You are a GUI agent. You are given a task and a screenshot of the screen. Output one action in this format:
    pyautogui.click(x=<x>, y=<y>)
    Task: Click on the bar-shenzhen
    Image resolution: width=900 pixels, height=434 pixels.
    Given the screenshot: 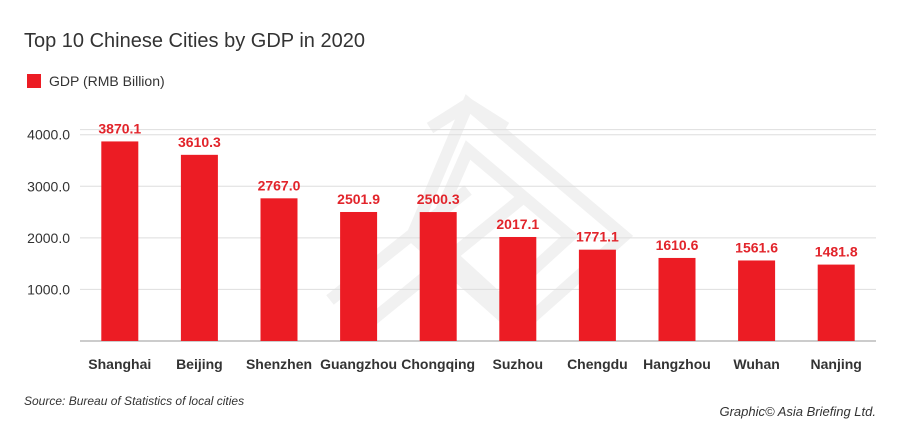 What is the action you would take?
    pyautogui.click(x=279, y=269)
    